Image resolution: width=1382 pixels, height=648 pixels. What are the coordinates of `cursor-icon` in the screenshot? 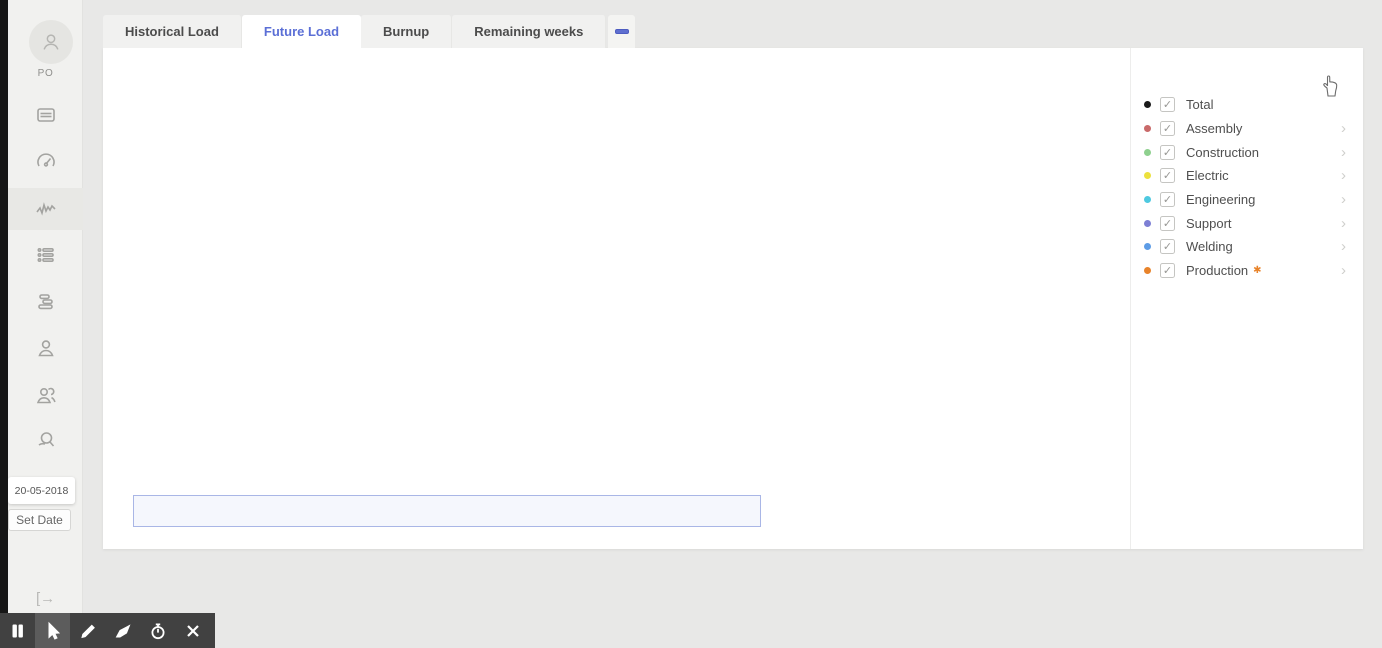 It's located at (54, 630).